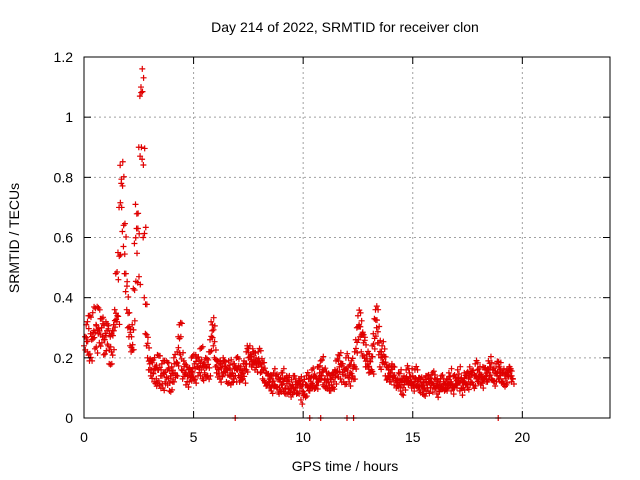 Image resolution: width=640 pixels, height=480 pixels. What do you see at coordinates (64, 57) in the screenshot?
I see `y-tick-label: 1.2` at bounding box center [64, 57].